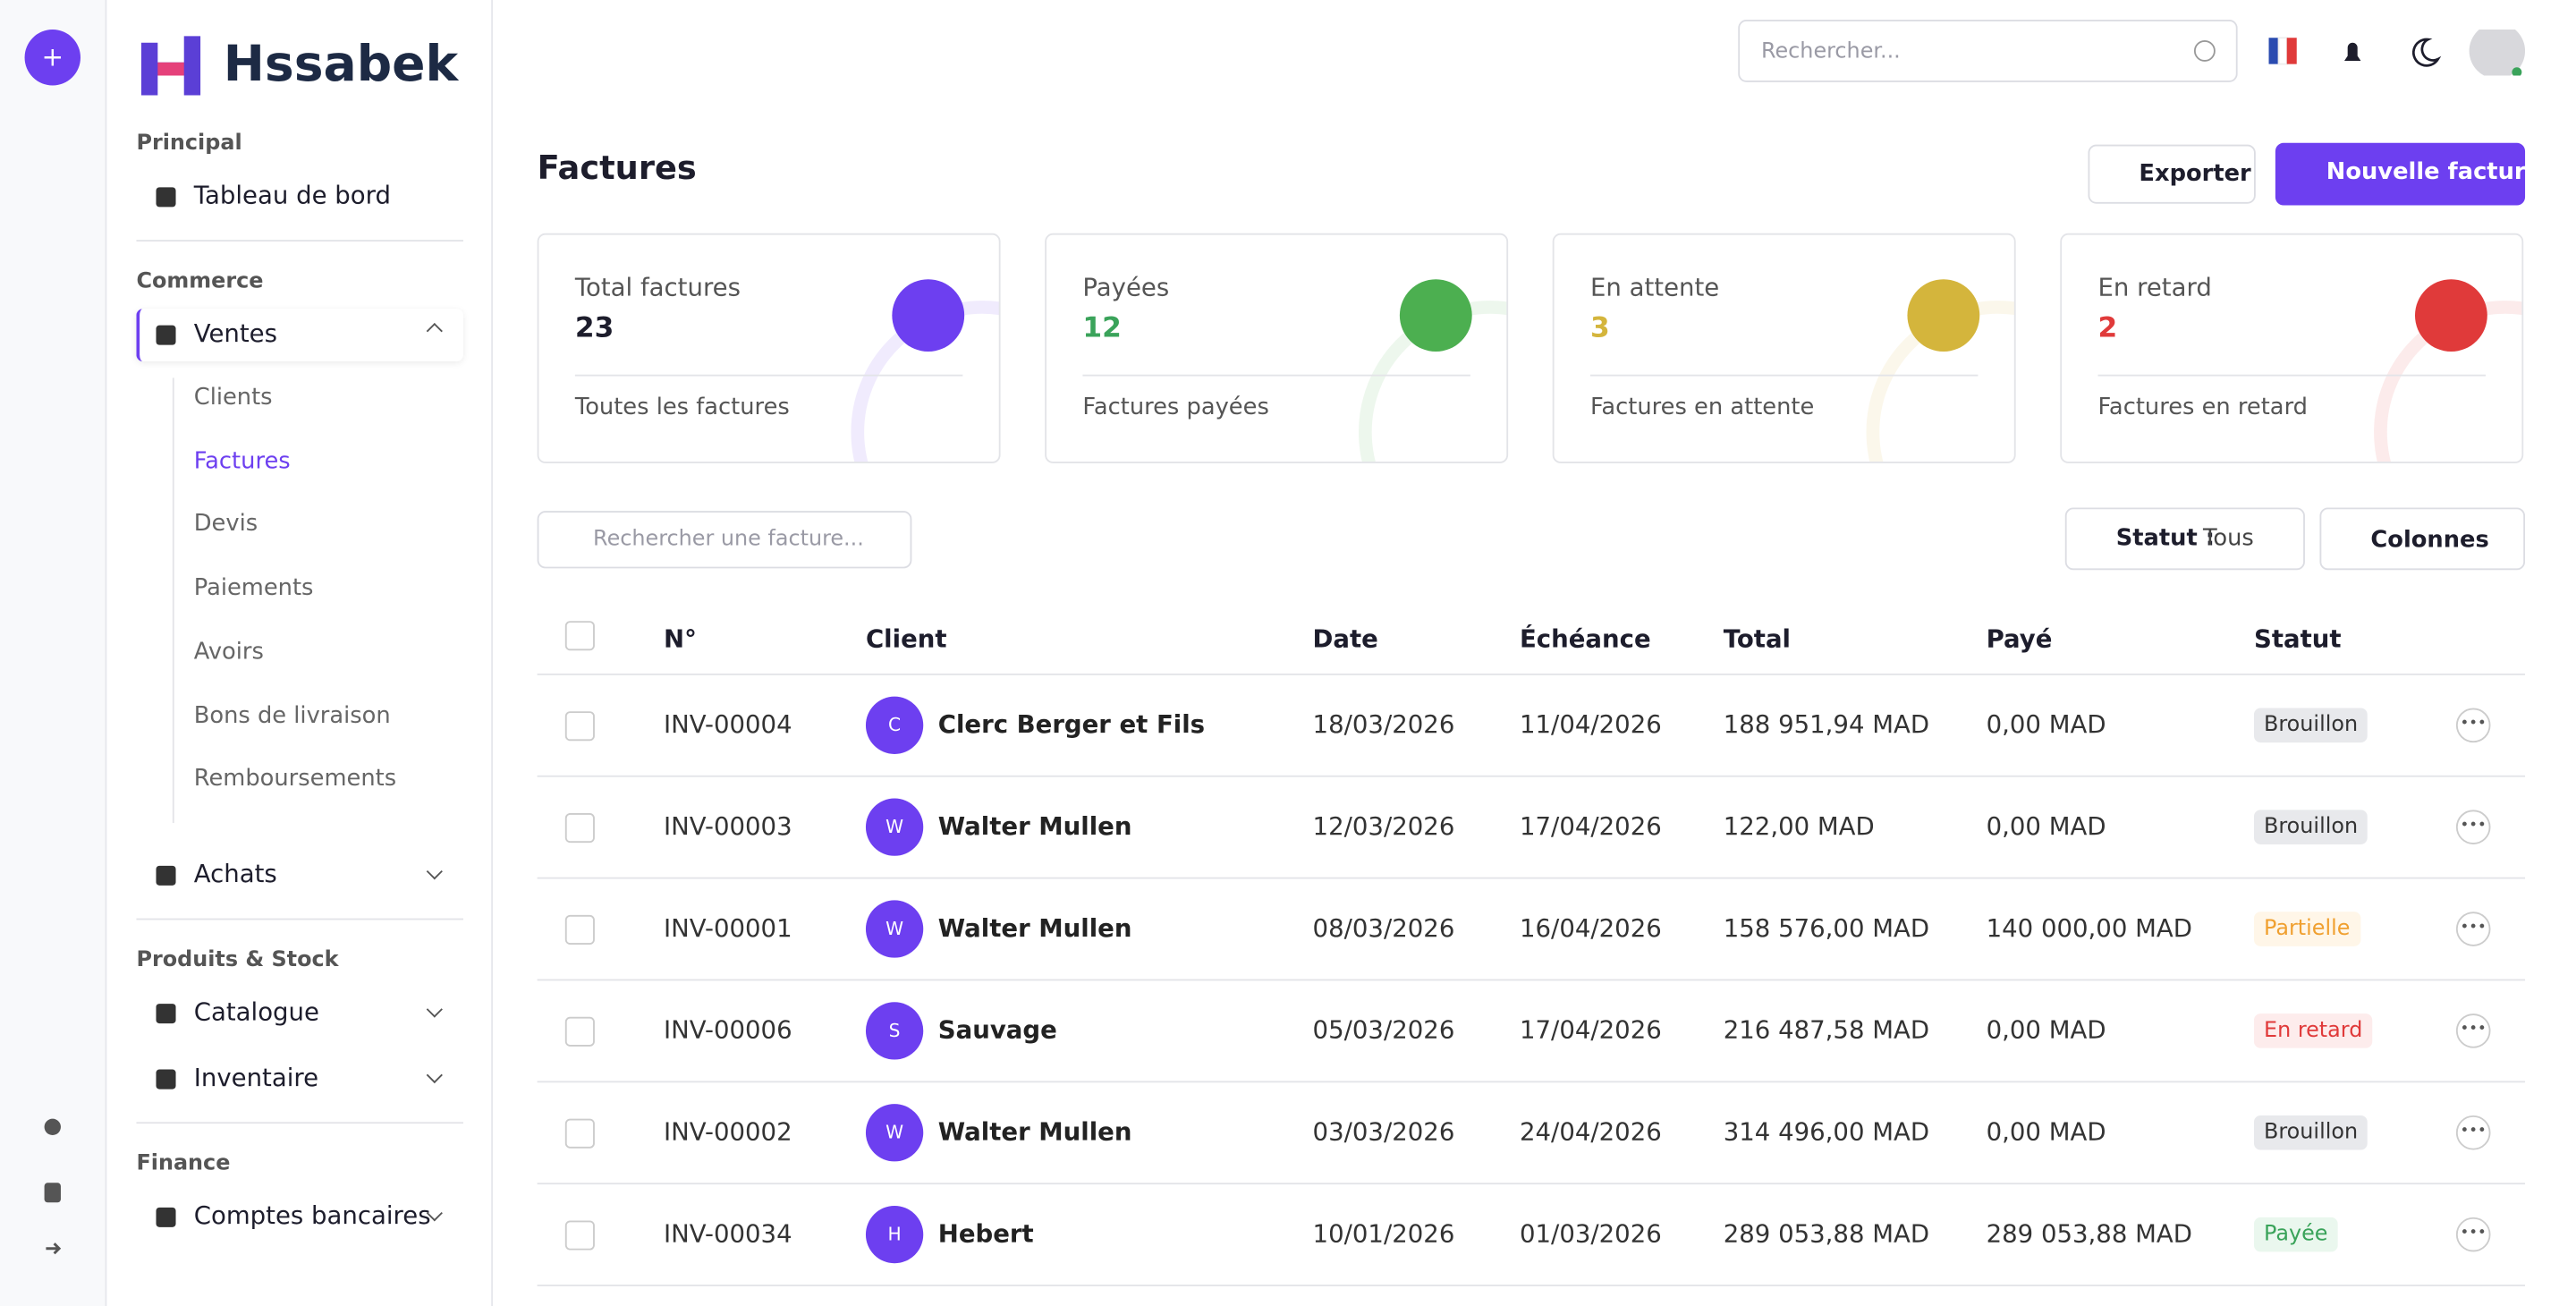  What do you see at coordinates (253, 588) in the screenshot?
I see `subnav-item: Paiements` at bounding box center [253, 588].